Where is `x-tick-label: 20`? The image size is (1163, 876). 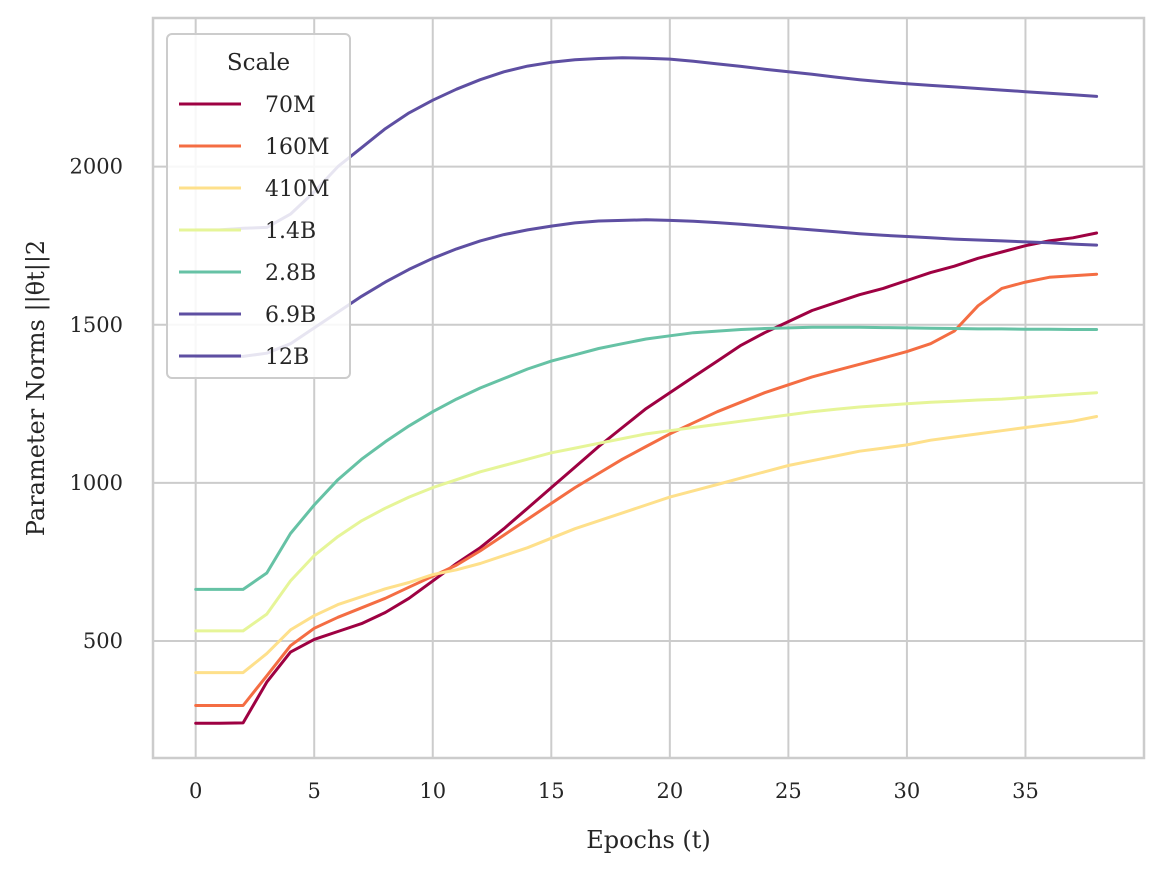 x-tick-label: 20 is located at coordinates (669, 791).